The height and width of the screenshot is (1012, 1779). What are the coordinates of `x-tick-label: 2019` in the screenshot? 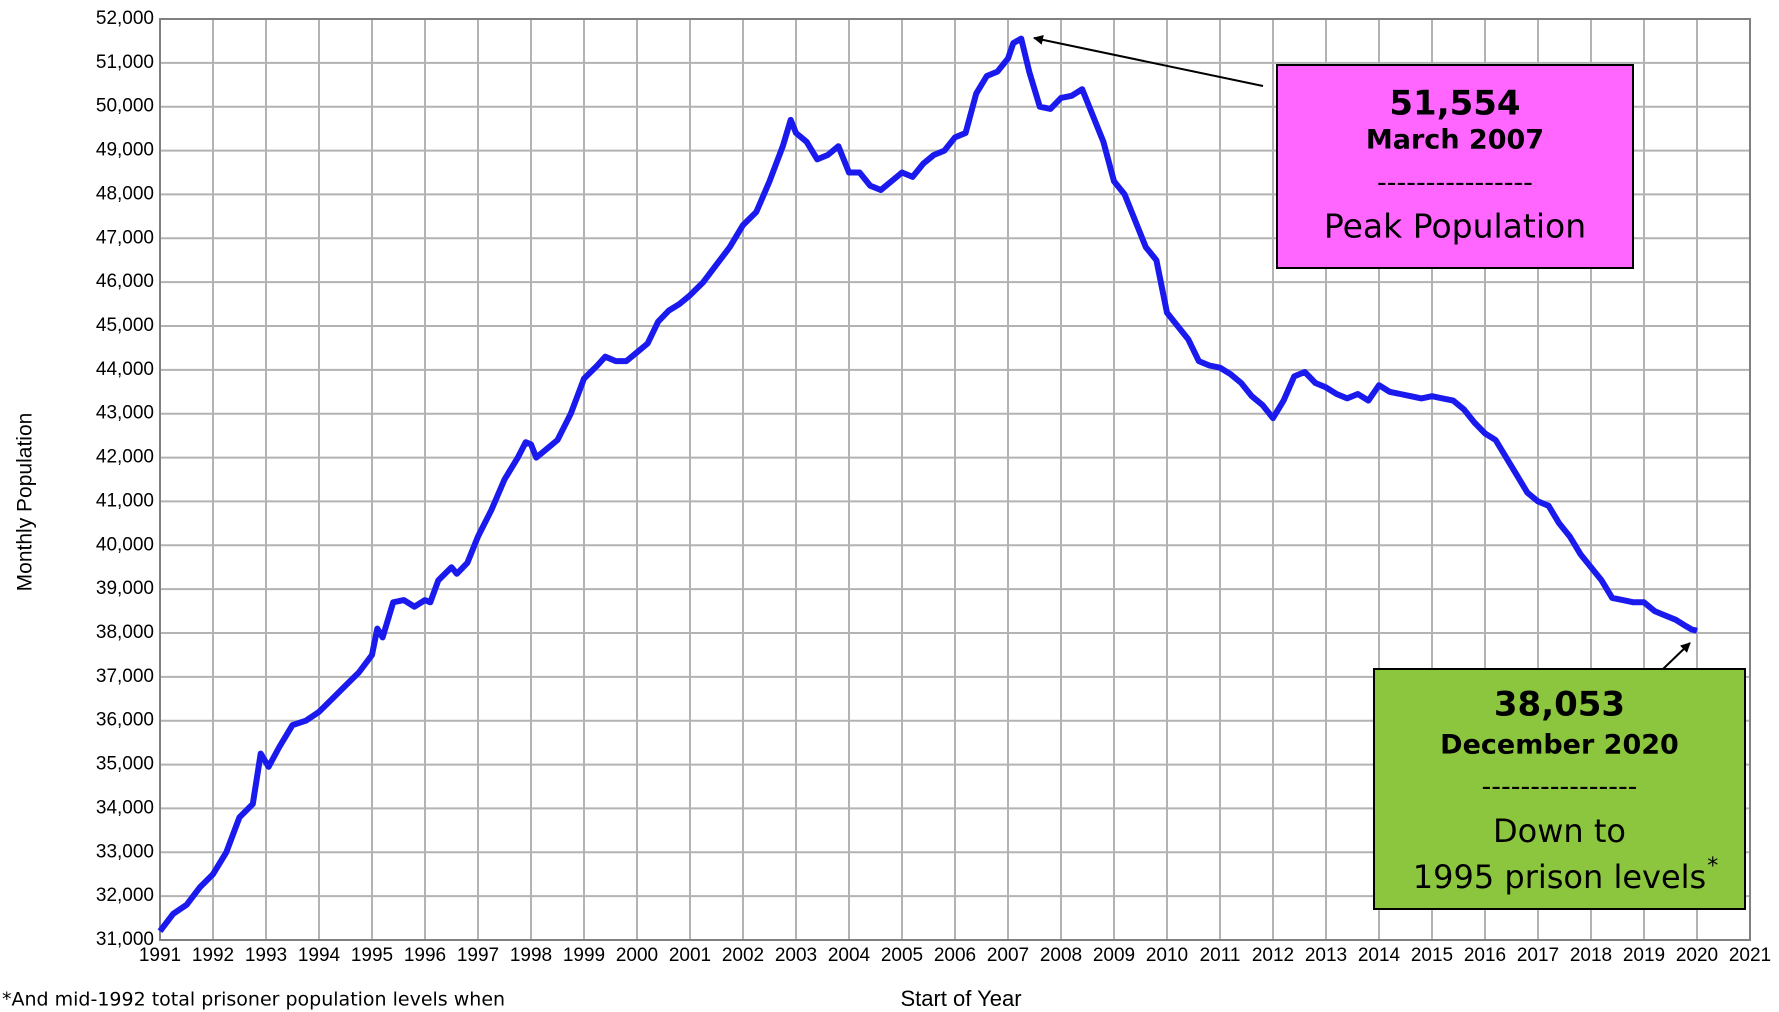 It's located at (1644, 955).